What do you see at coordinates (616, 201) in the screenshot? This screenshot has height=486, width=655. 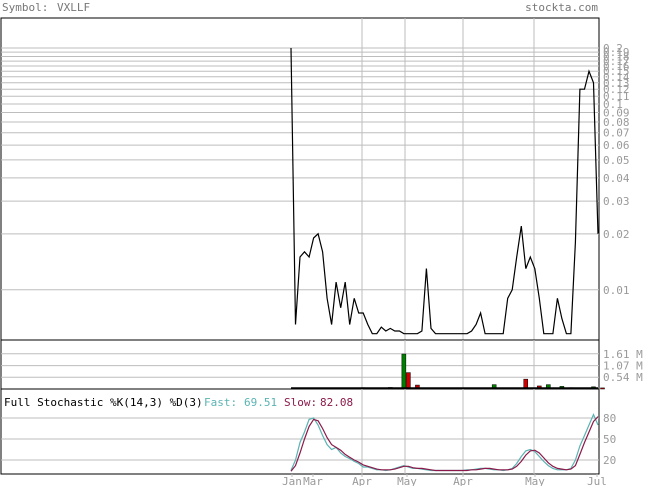 I see `price-tick-label: 0.03` at bounding box center [616, 201].